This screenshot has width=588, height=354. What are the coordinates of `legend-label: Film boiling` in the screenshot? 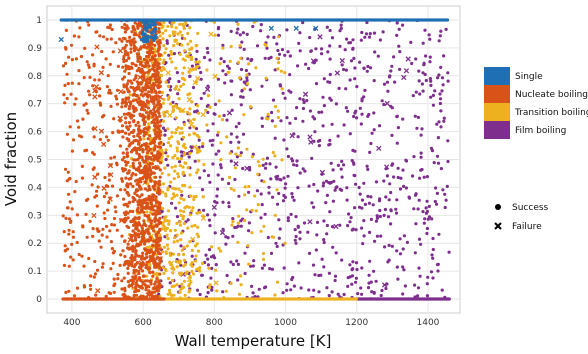 It's located at (540, 131).